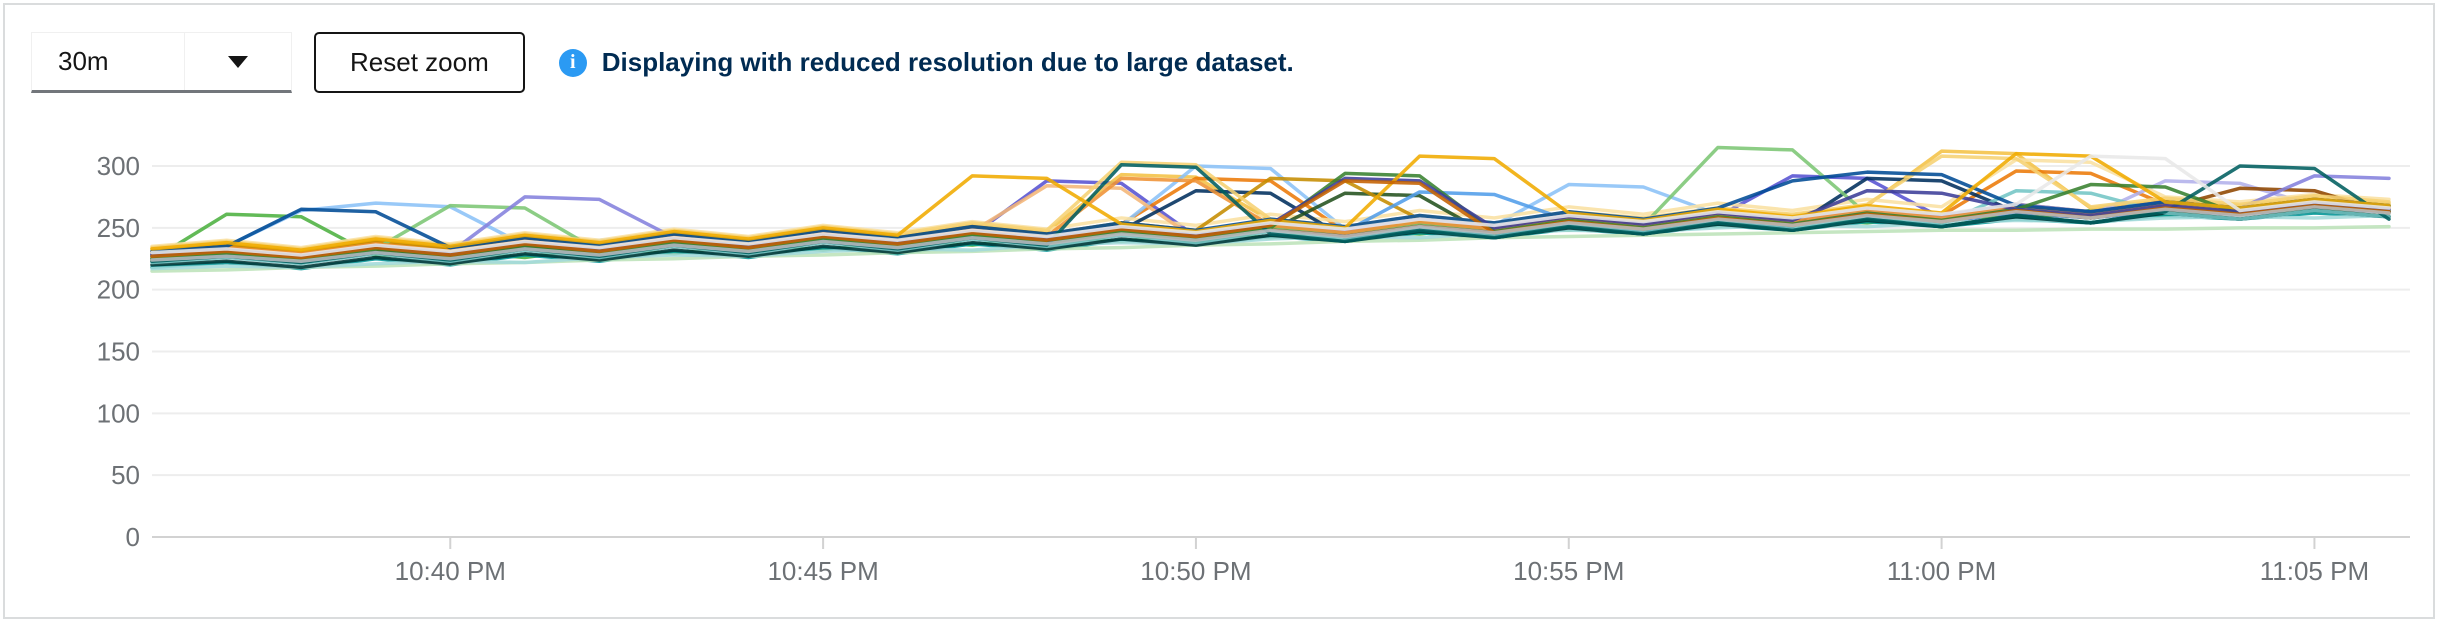 The width and height of the screenshot is (2443, 635). I want to click on y-tick-label: 50, so click(125, 475).